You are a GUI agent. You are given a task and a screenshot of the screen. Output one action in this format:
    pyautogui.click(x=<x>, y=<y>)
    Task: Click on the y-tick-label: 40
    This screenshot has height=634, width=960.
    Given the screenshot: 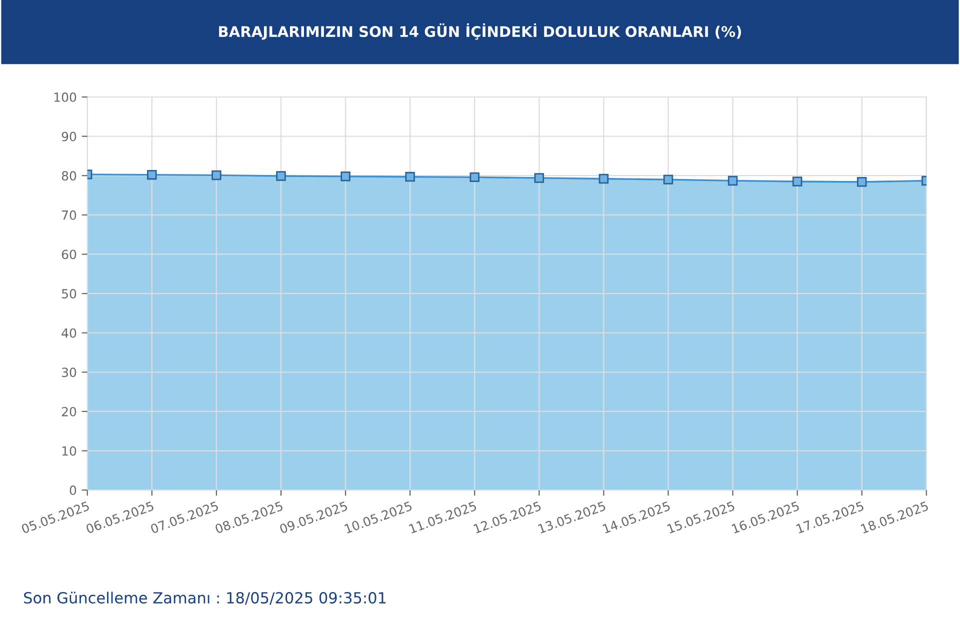 What is the action you would take?
    pyautogui.click(x=69, y=333)
    